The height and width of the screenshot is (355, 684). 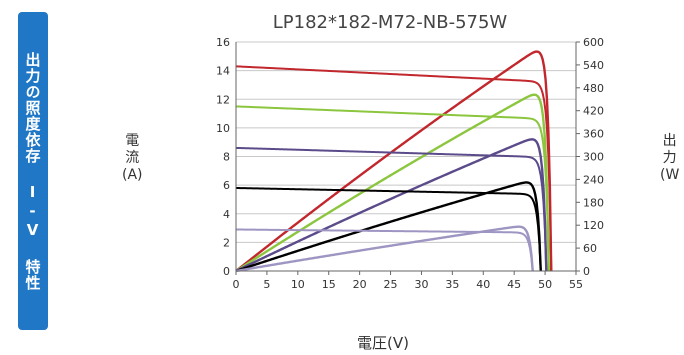 What do you see at coordinates (593, 225) in the screenshot?
I see `y2-tick-label: 120` at bounding box center [593, 225].